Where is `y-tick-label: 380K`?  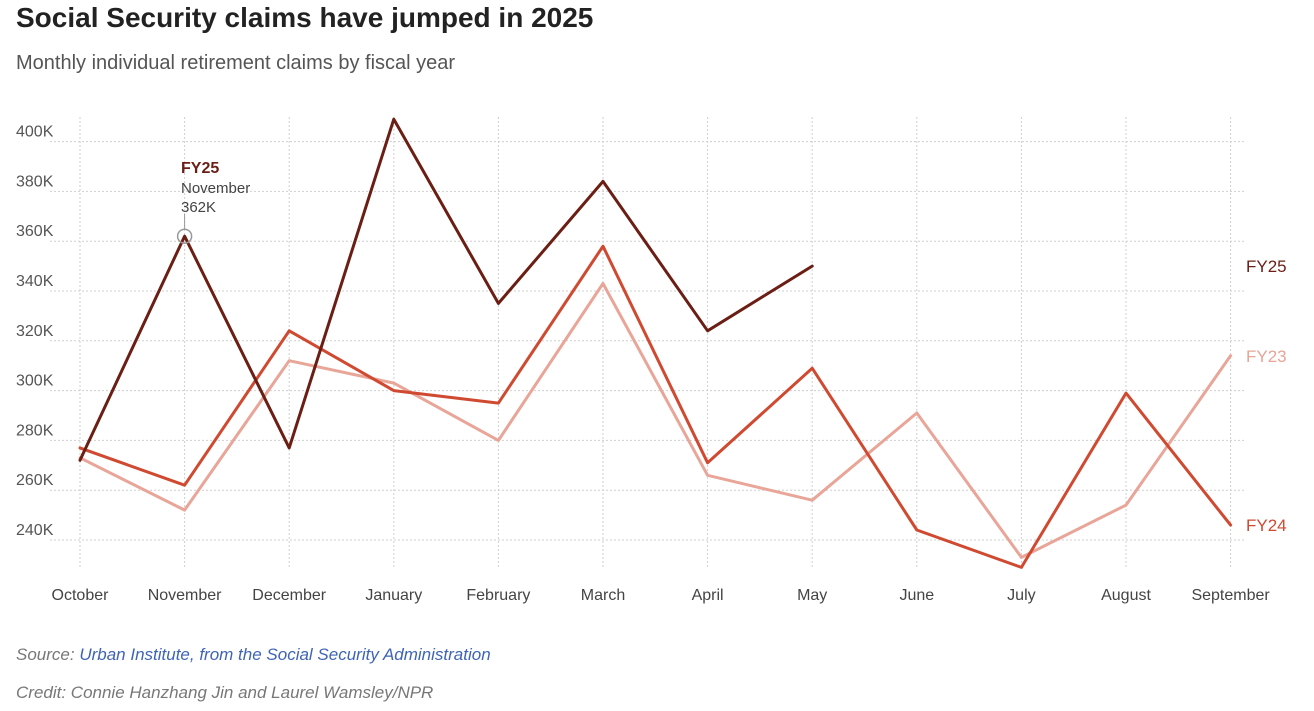 y-tick-label: 380K is located at coordinates (35, 181).